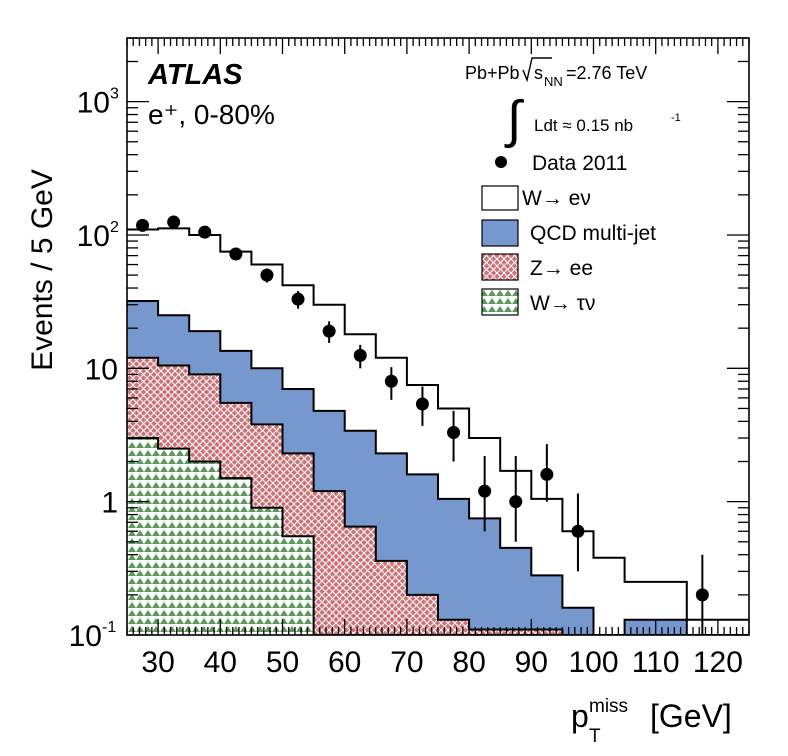  What do you see at coordinates (608, 706) in the screenshot?
I see `x-axis-title-sup: miss` at bounding box center [608, 706].